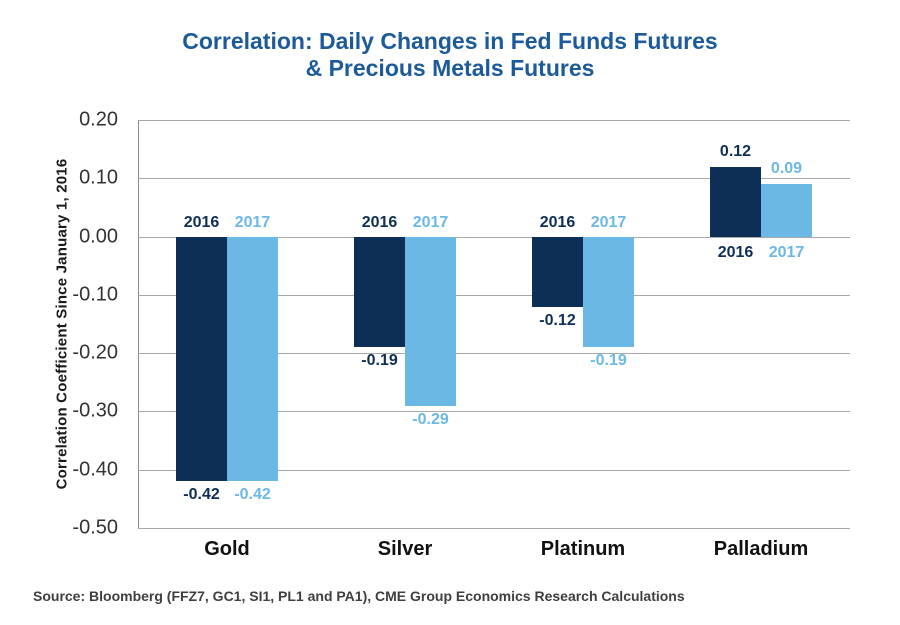 This screenshot has width=900, height=625. I want to click on bar-group-gold: 2016 -0.42 2017 -0.42, so click(227, 324).